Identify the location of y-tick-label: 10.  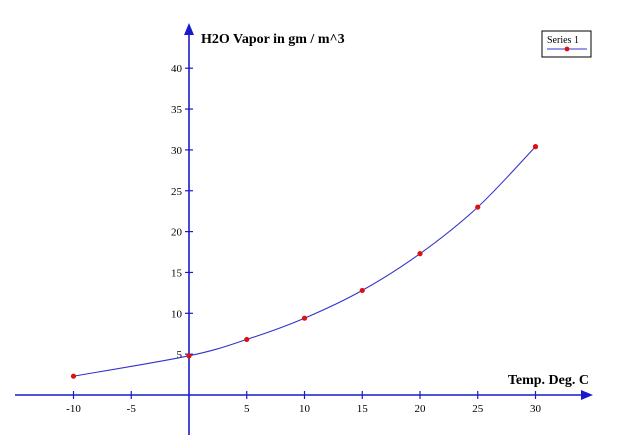
(177, 314).